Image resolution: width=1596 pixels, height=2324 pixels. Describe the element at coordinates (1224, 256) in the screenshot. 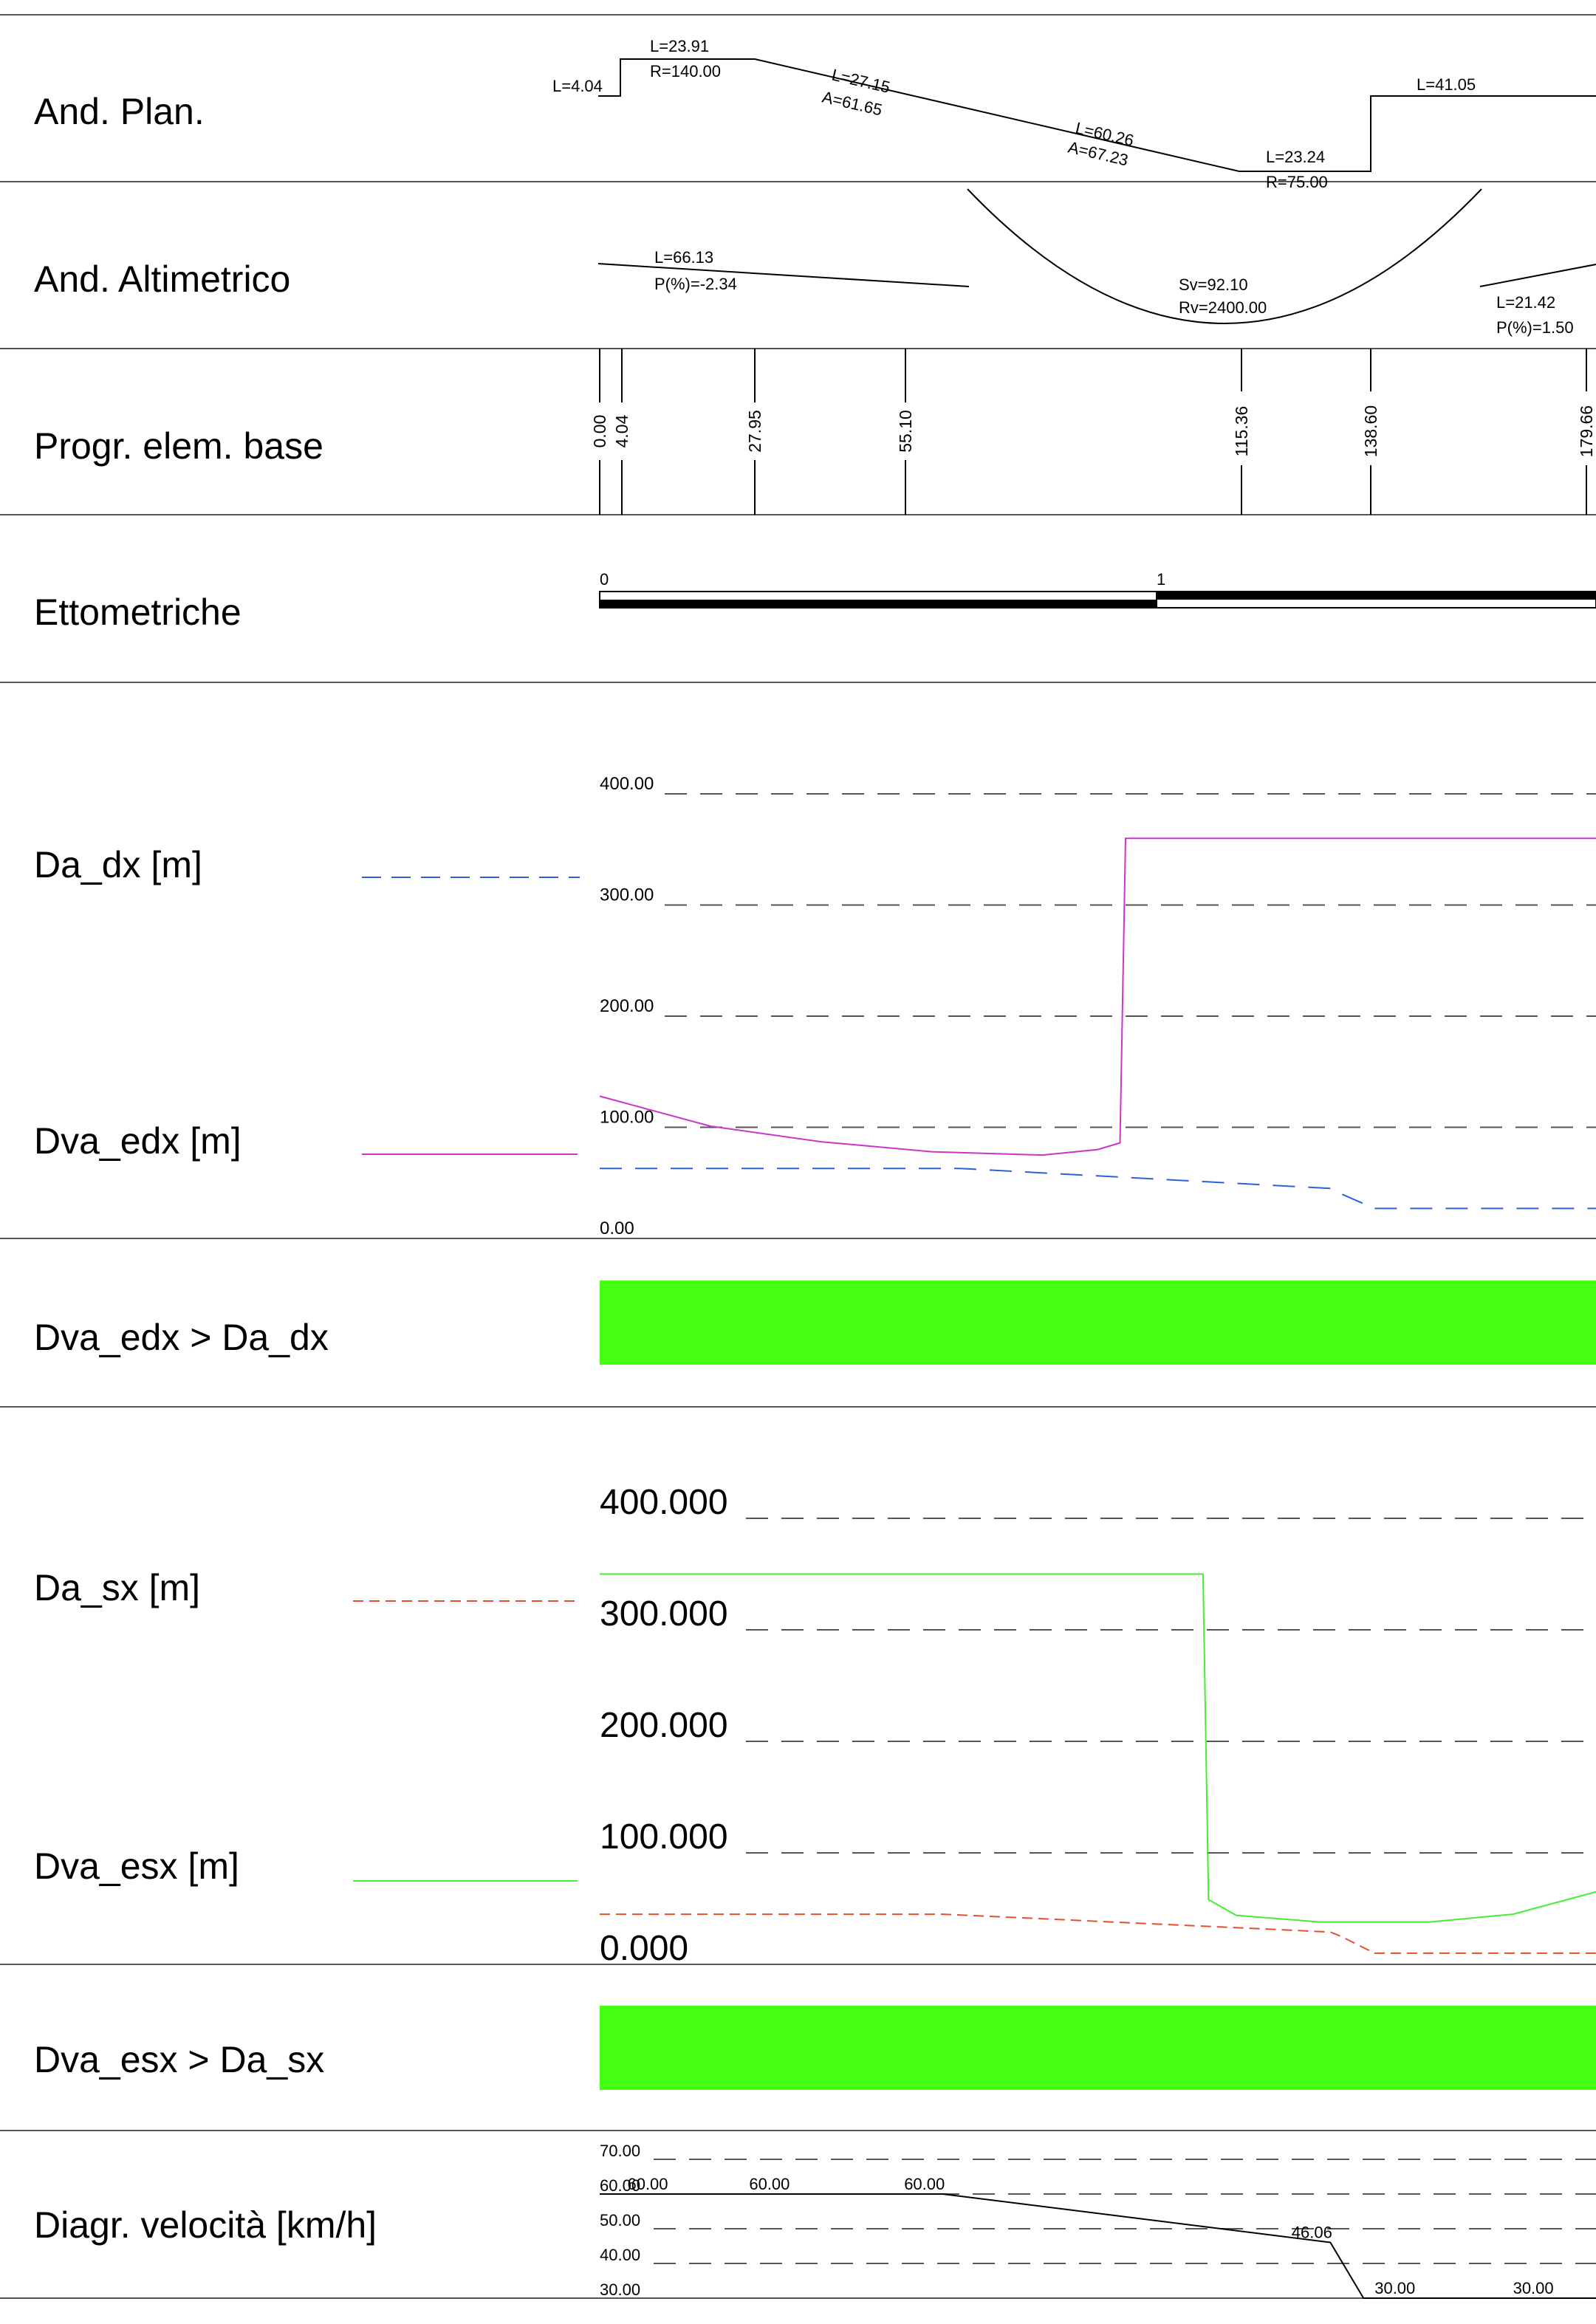

I see `alt-vertical-curve` at that location.